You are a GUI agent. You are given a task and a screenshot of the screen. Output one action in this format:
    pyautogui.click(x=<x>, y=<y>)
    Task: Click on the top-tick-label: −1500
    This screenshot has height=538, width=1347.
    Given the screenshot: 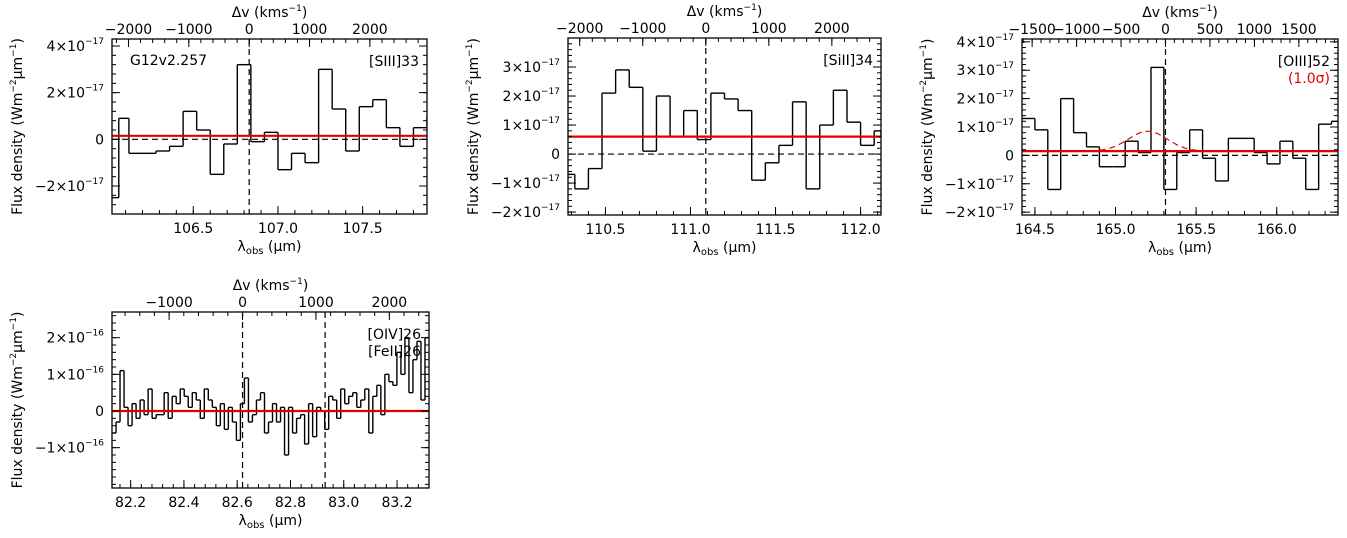 What is the action you would take?
    pyautogui.click(x=1031, y=30)
    